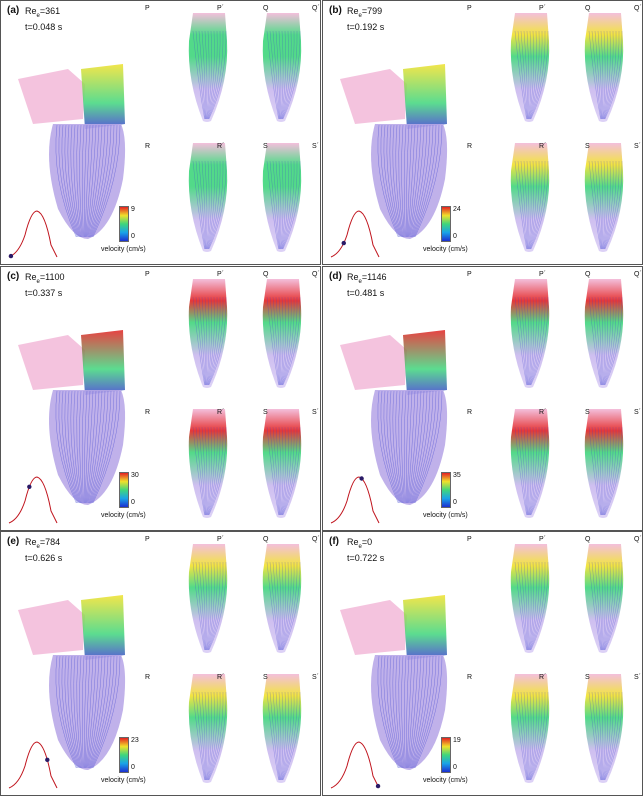  Describe the element at coordinates (470, 412) in the screenshot. I see `section-label: R` at that location.